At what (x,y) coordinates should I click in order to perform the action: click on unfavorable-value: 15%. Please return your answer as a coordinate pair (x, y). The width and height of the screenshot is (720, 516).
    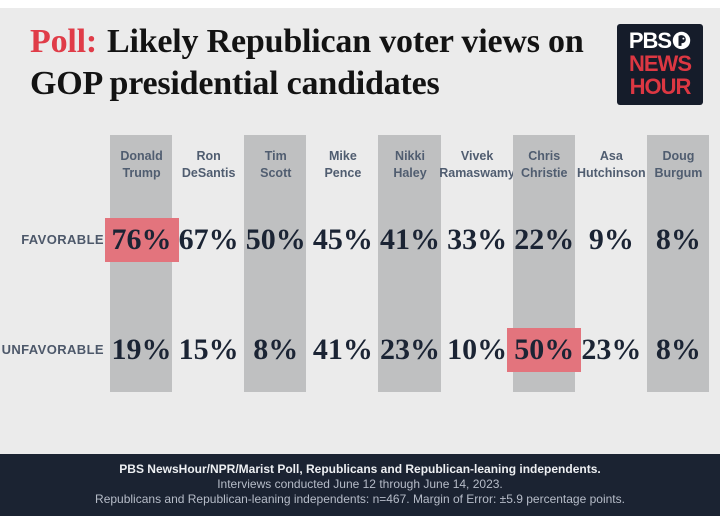
    Looking at the image, I should click on (208, 350).